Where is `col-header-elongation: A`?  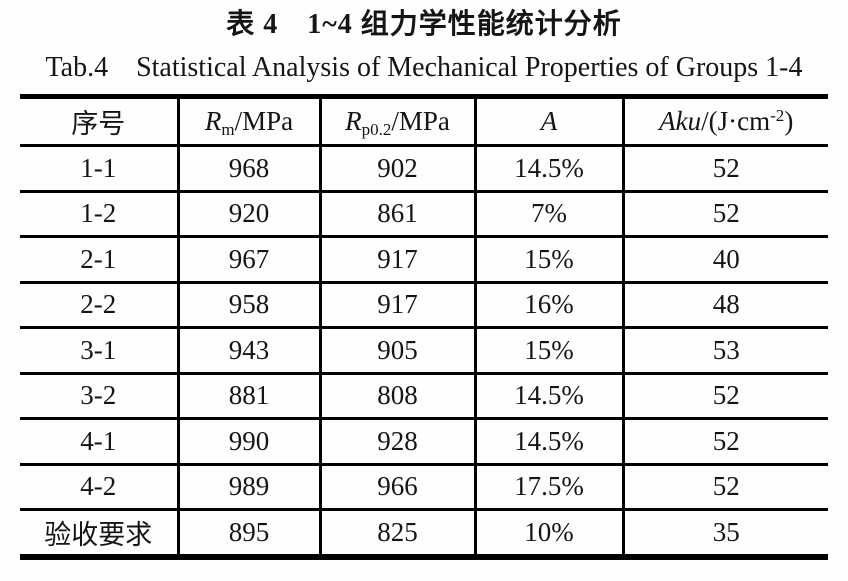 col-header-elongation: A is located at coordinates (548, 121).